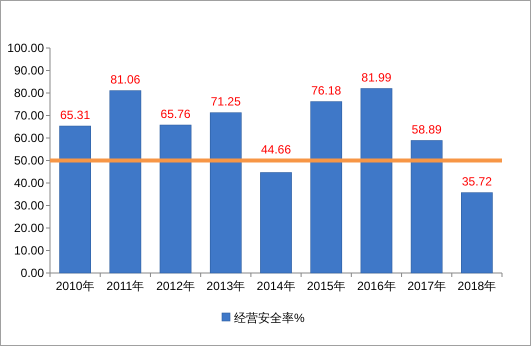 The image size is (531, 346). Describe the element at coordinates (175, 286) in the screenshot. I see `x-tick-label: 2012年` at that location.